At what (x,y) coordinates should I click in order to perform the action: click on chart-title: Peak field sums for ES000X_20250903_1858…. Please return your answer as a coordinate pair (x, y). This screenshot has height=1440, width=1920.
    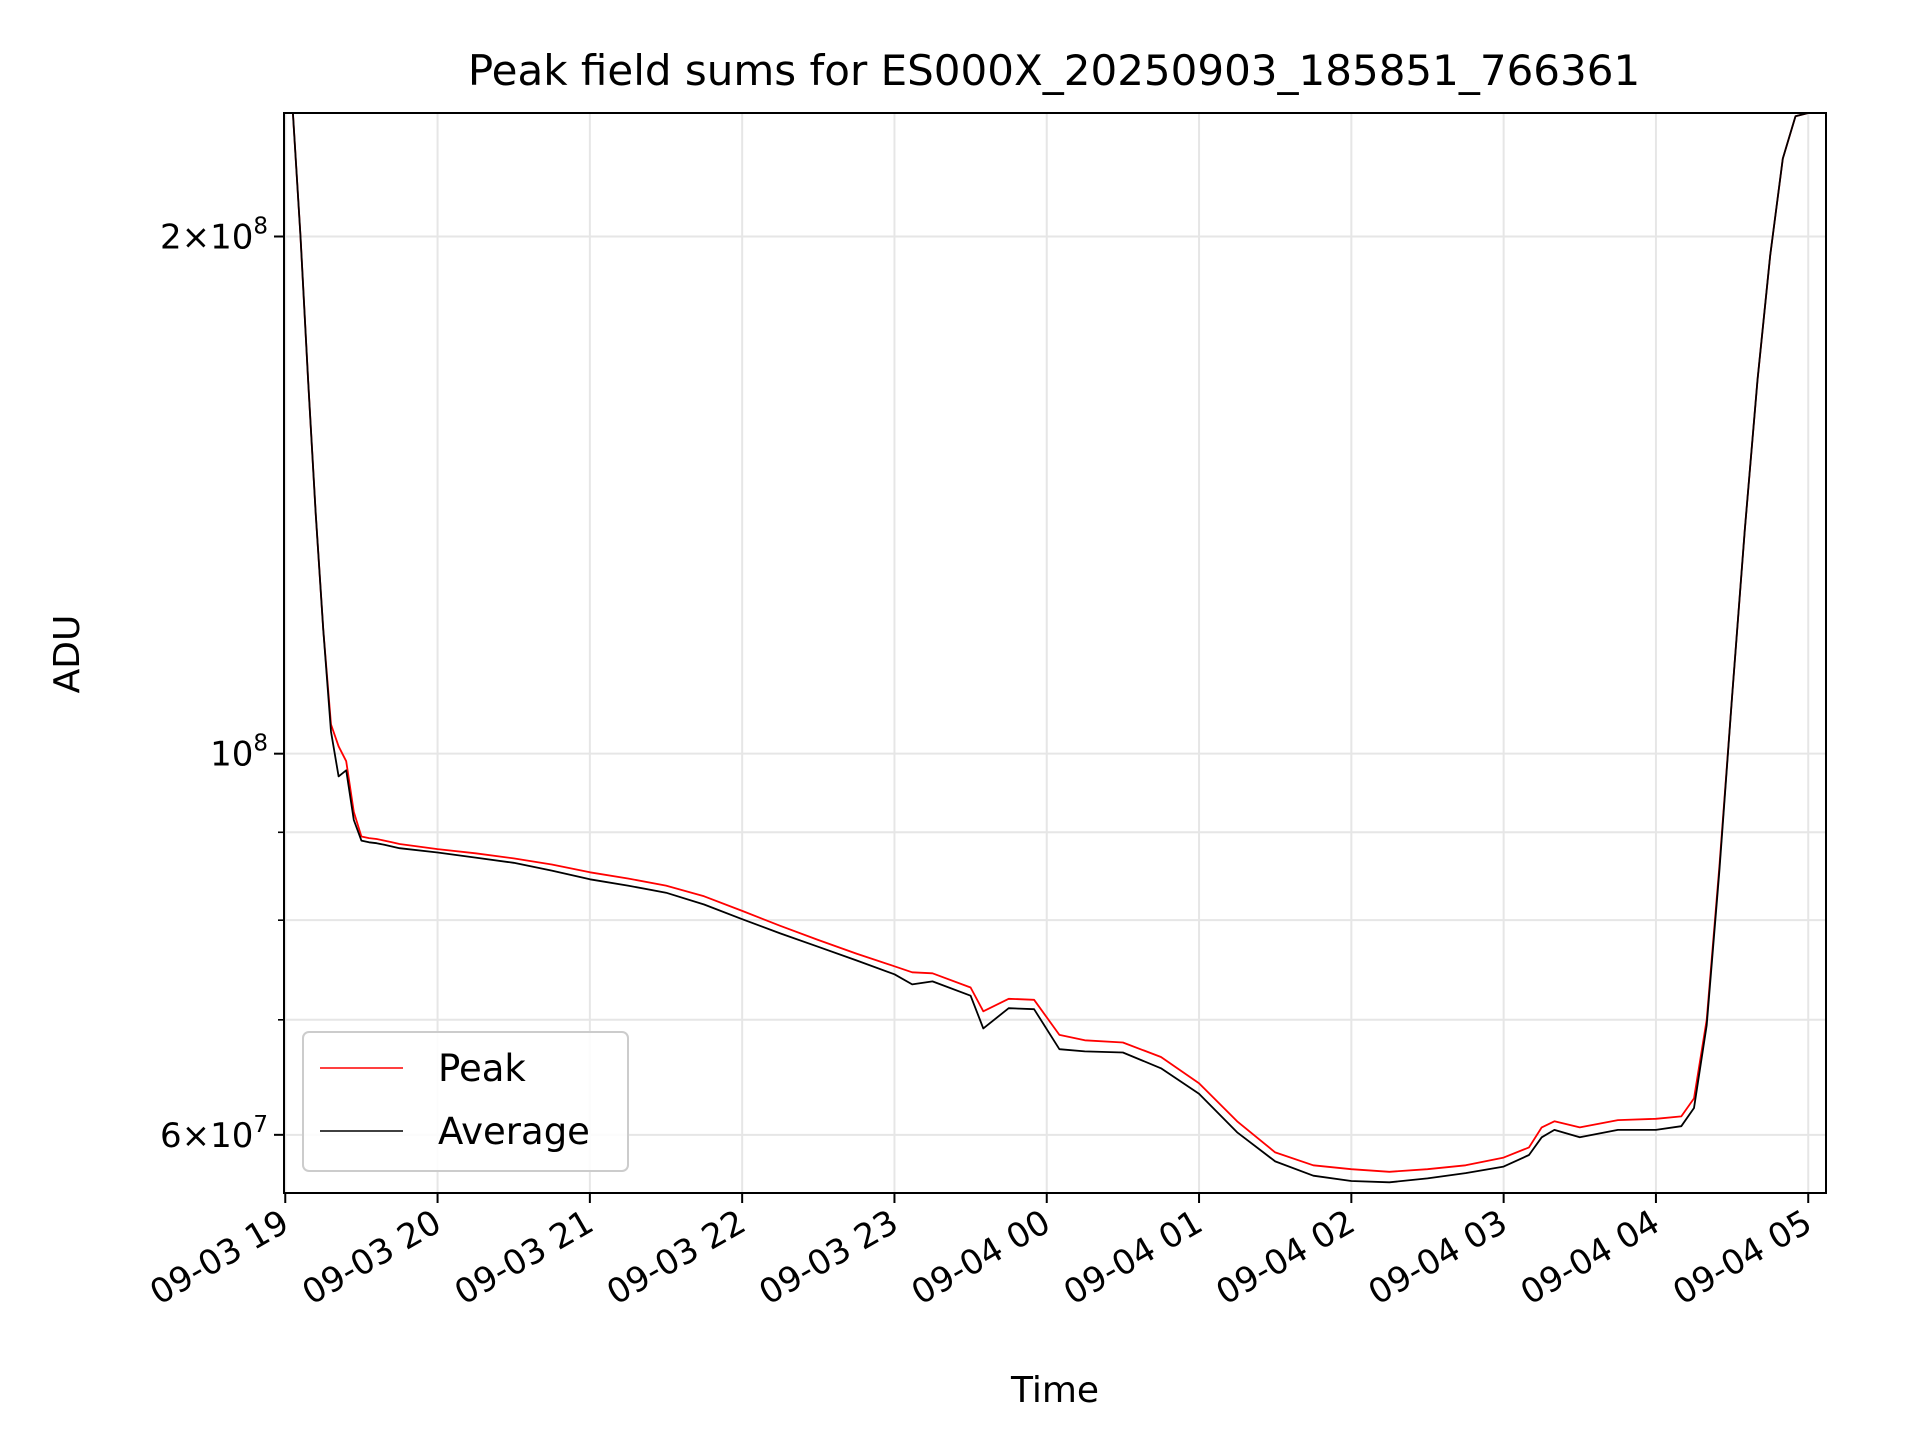
    Looking at the image, I should click on (1054, 70).